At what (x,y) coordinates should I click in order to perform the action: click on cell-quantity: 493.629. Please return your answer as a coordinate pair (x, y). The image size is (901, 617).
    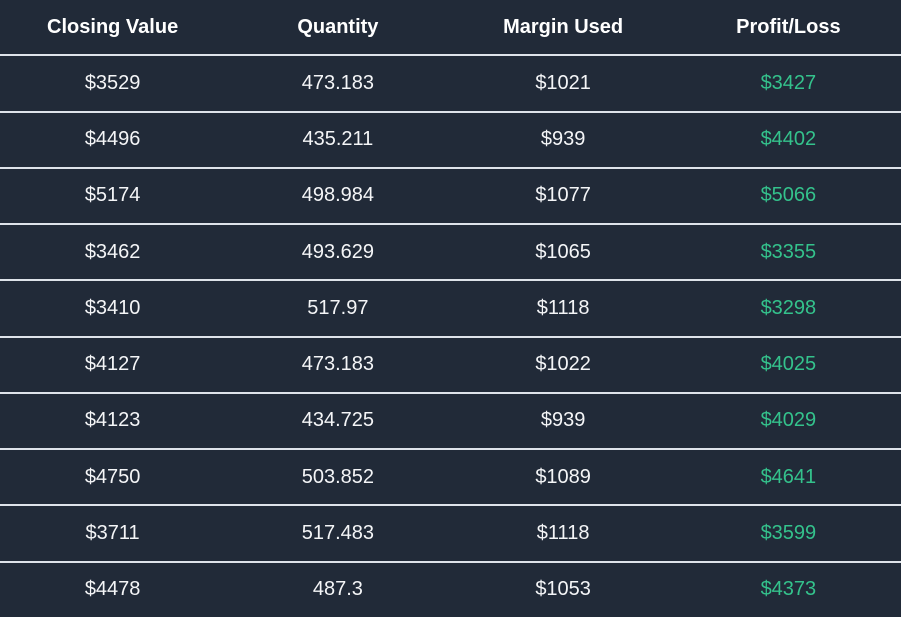
    Looking at the image, I should click on (338, 251).